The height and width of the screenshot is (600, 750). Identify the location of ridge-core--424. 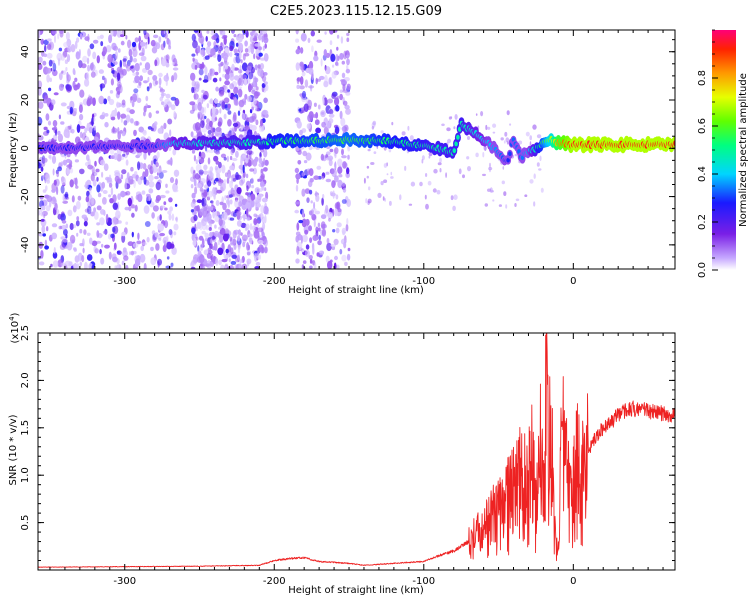
(510, 153).